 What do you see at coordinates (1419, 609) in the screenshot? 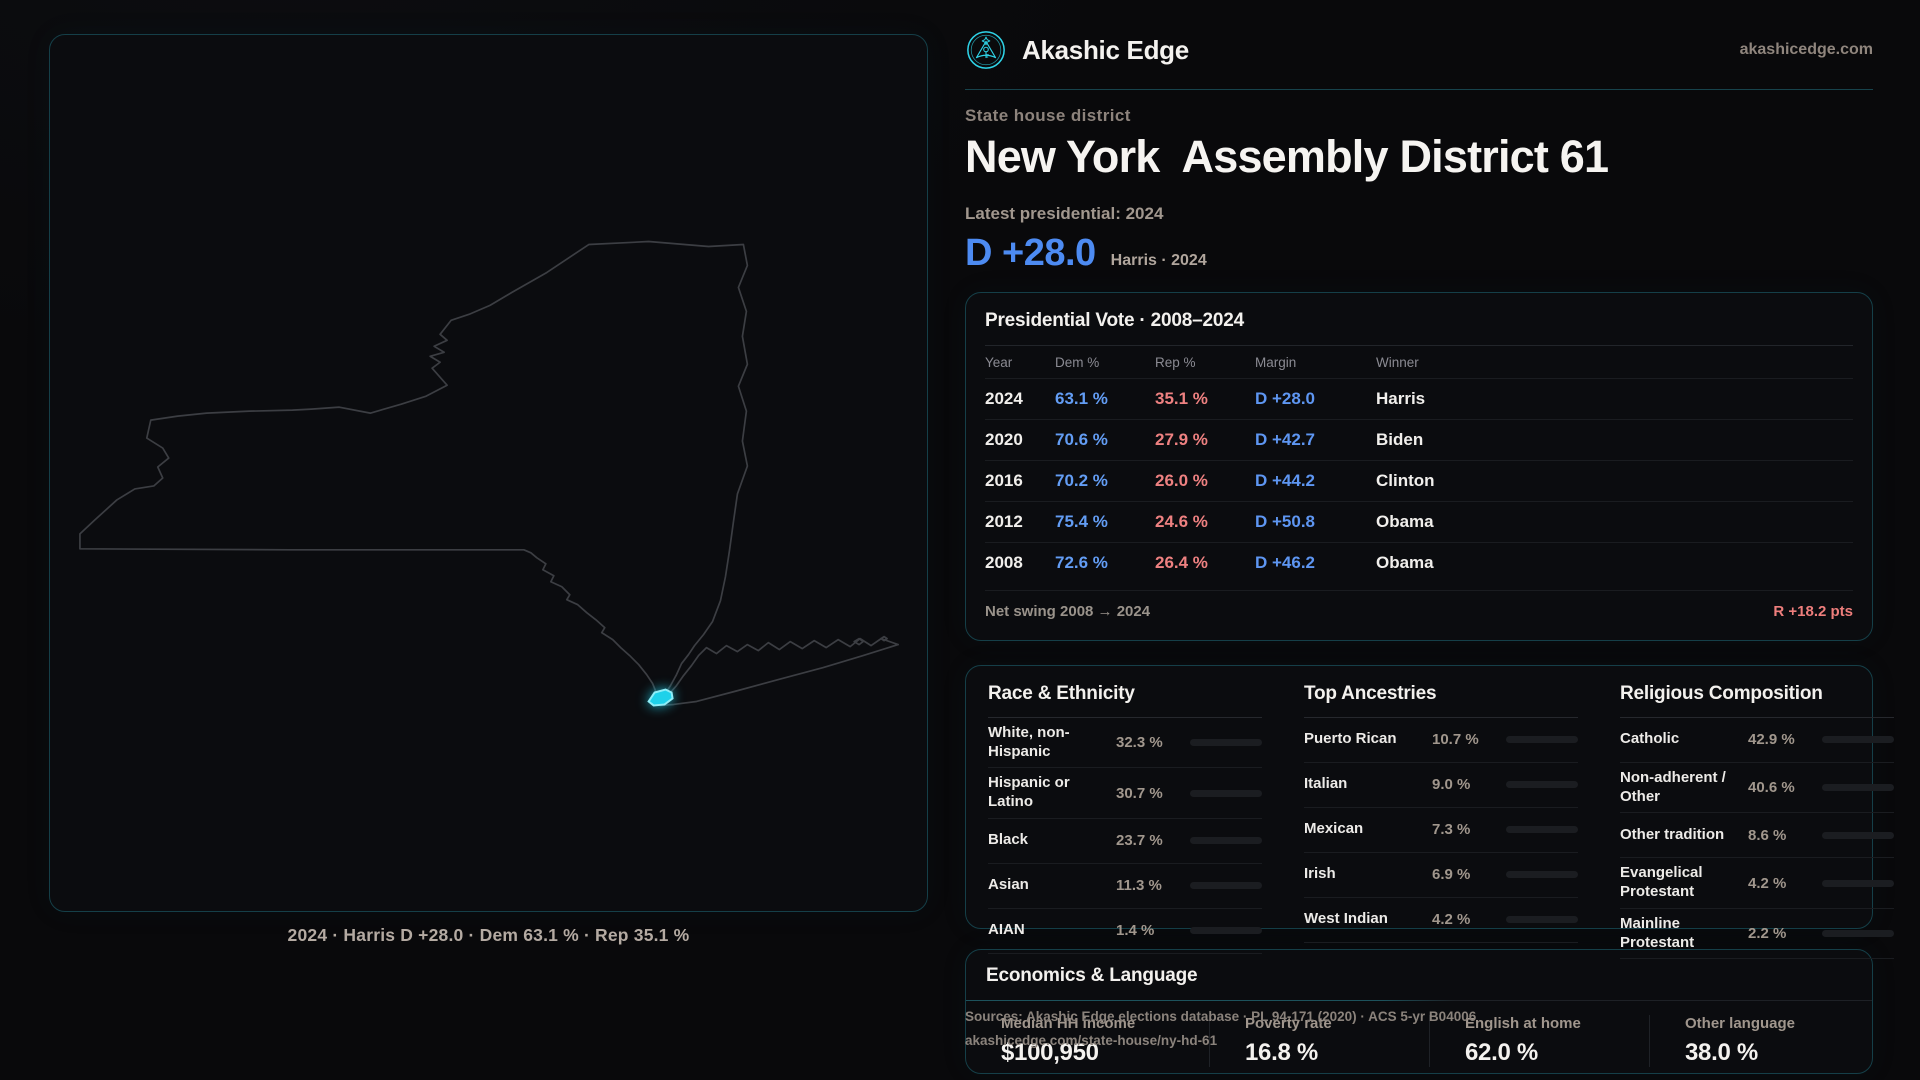
I see `net-swing-row: Net swing 2008 → 2024 R +18.2 pts` at bounding box center [1419, 609].